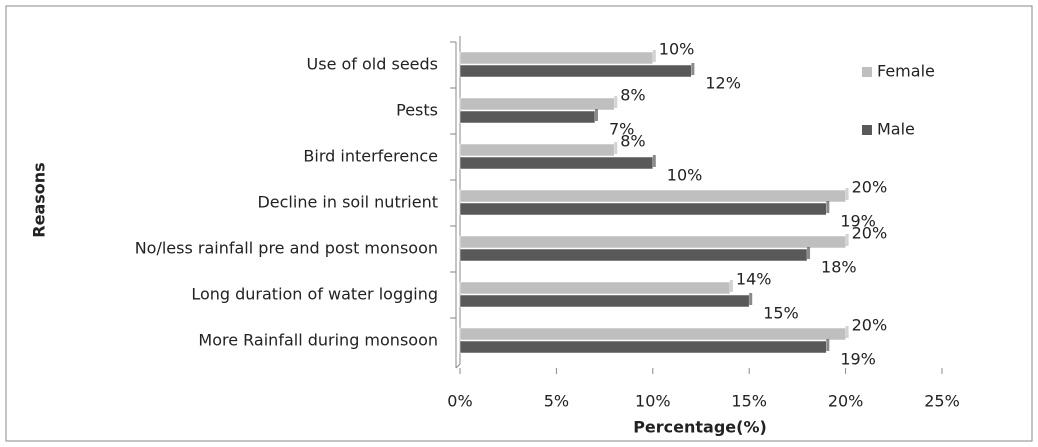 Image resolution: width=1038 pixels, height=447 pixels. Describe the element at coordinates (556, 401) in the screenshot. I see `x-tick-label: 5%` at that location.